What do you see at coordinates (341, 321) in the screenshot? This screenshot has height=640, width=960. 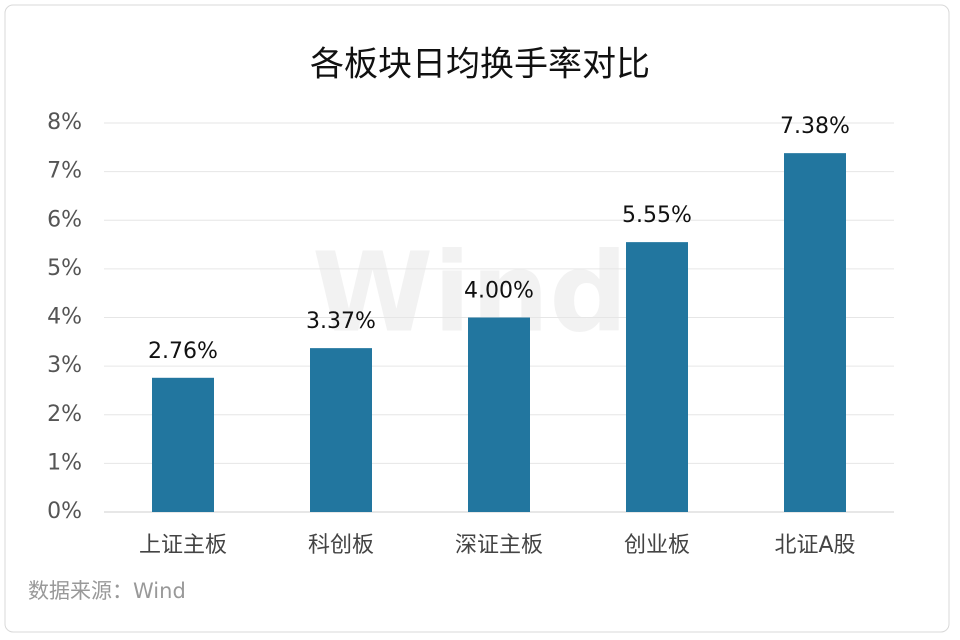 I see `value-label: 3.37%` at bounding box center [341, 321].